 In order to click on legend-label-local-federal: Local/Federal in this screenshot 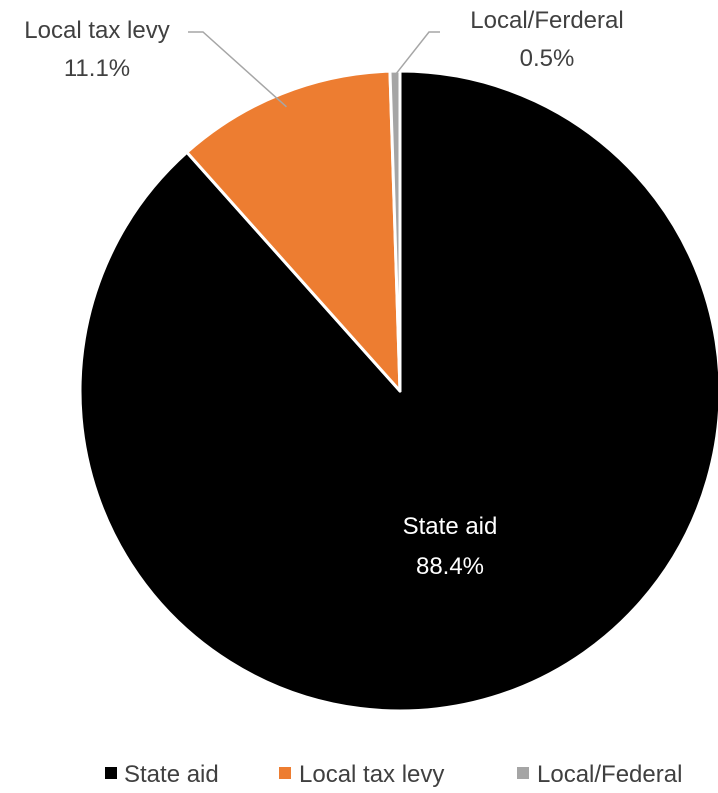, I will do `click(609, 774)`.